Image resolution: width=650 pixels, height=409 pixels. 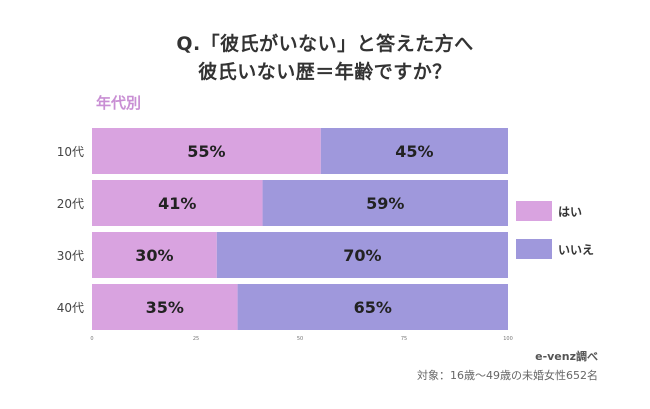 What do you see at coordinates (507, 375) in the screenshot?
I see `credit-target: 対象：16歳〜49歳の未婚女性652名` at bounding box center [507, 375].